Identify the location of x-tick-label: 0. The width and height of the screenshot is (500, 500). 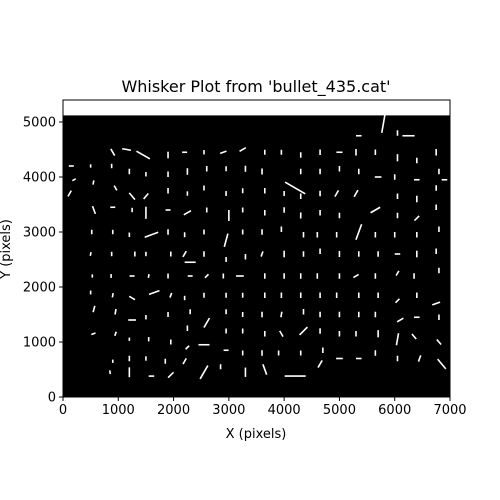
(63, 410).